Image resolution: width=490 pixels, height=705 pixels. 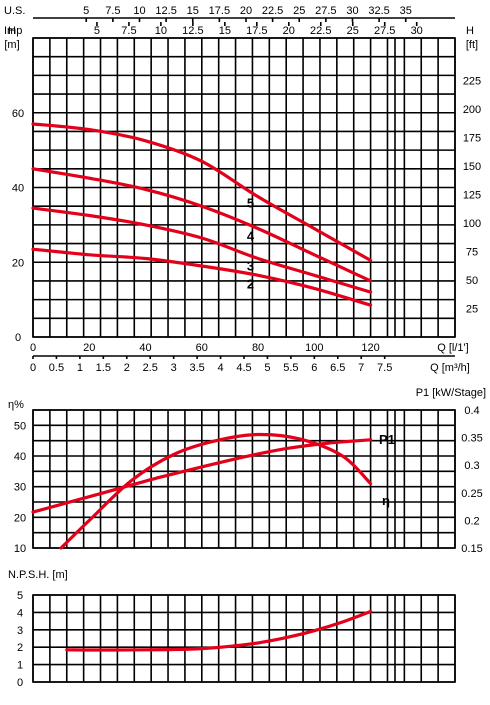 What do you see at coordinates (225, 31) in the screenshot?
I see `top-axis-imp-tick-label: 15` at bounding box center [225, 31].